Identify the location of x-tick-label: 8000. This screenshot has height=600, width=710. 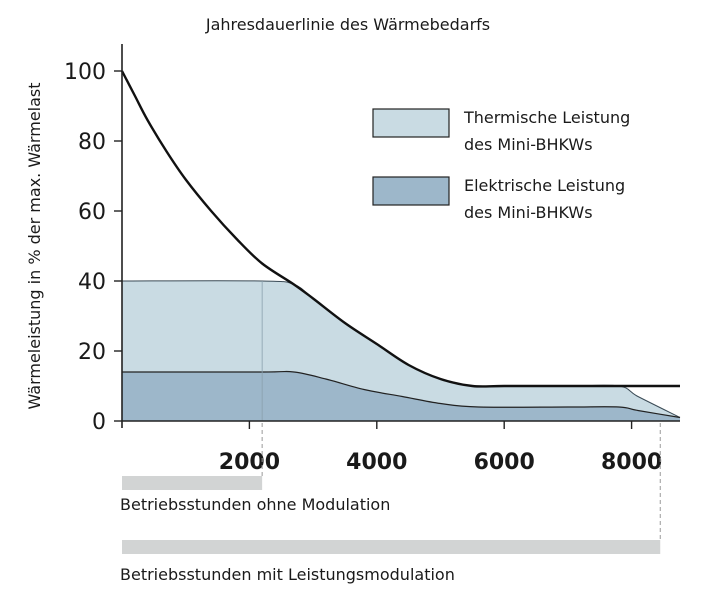
(631, 462).